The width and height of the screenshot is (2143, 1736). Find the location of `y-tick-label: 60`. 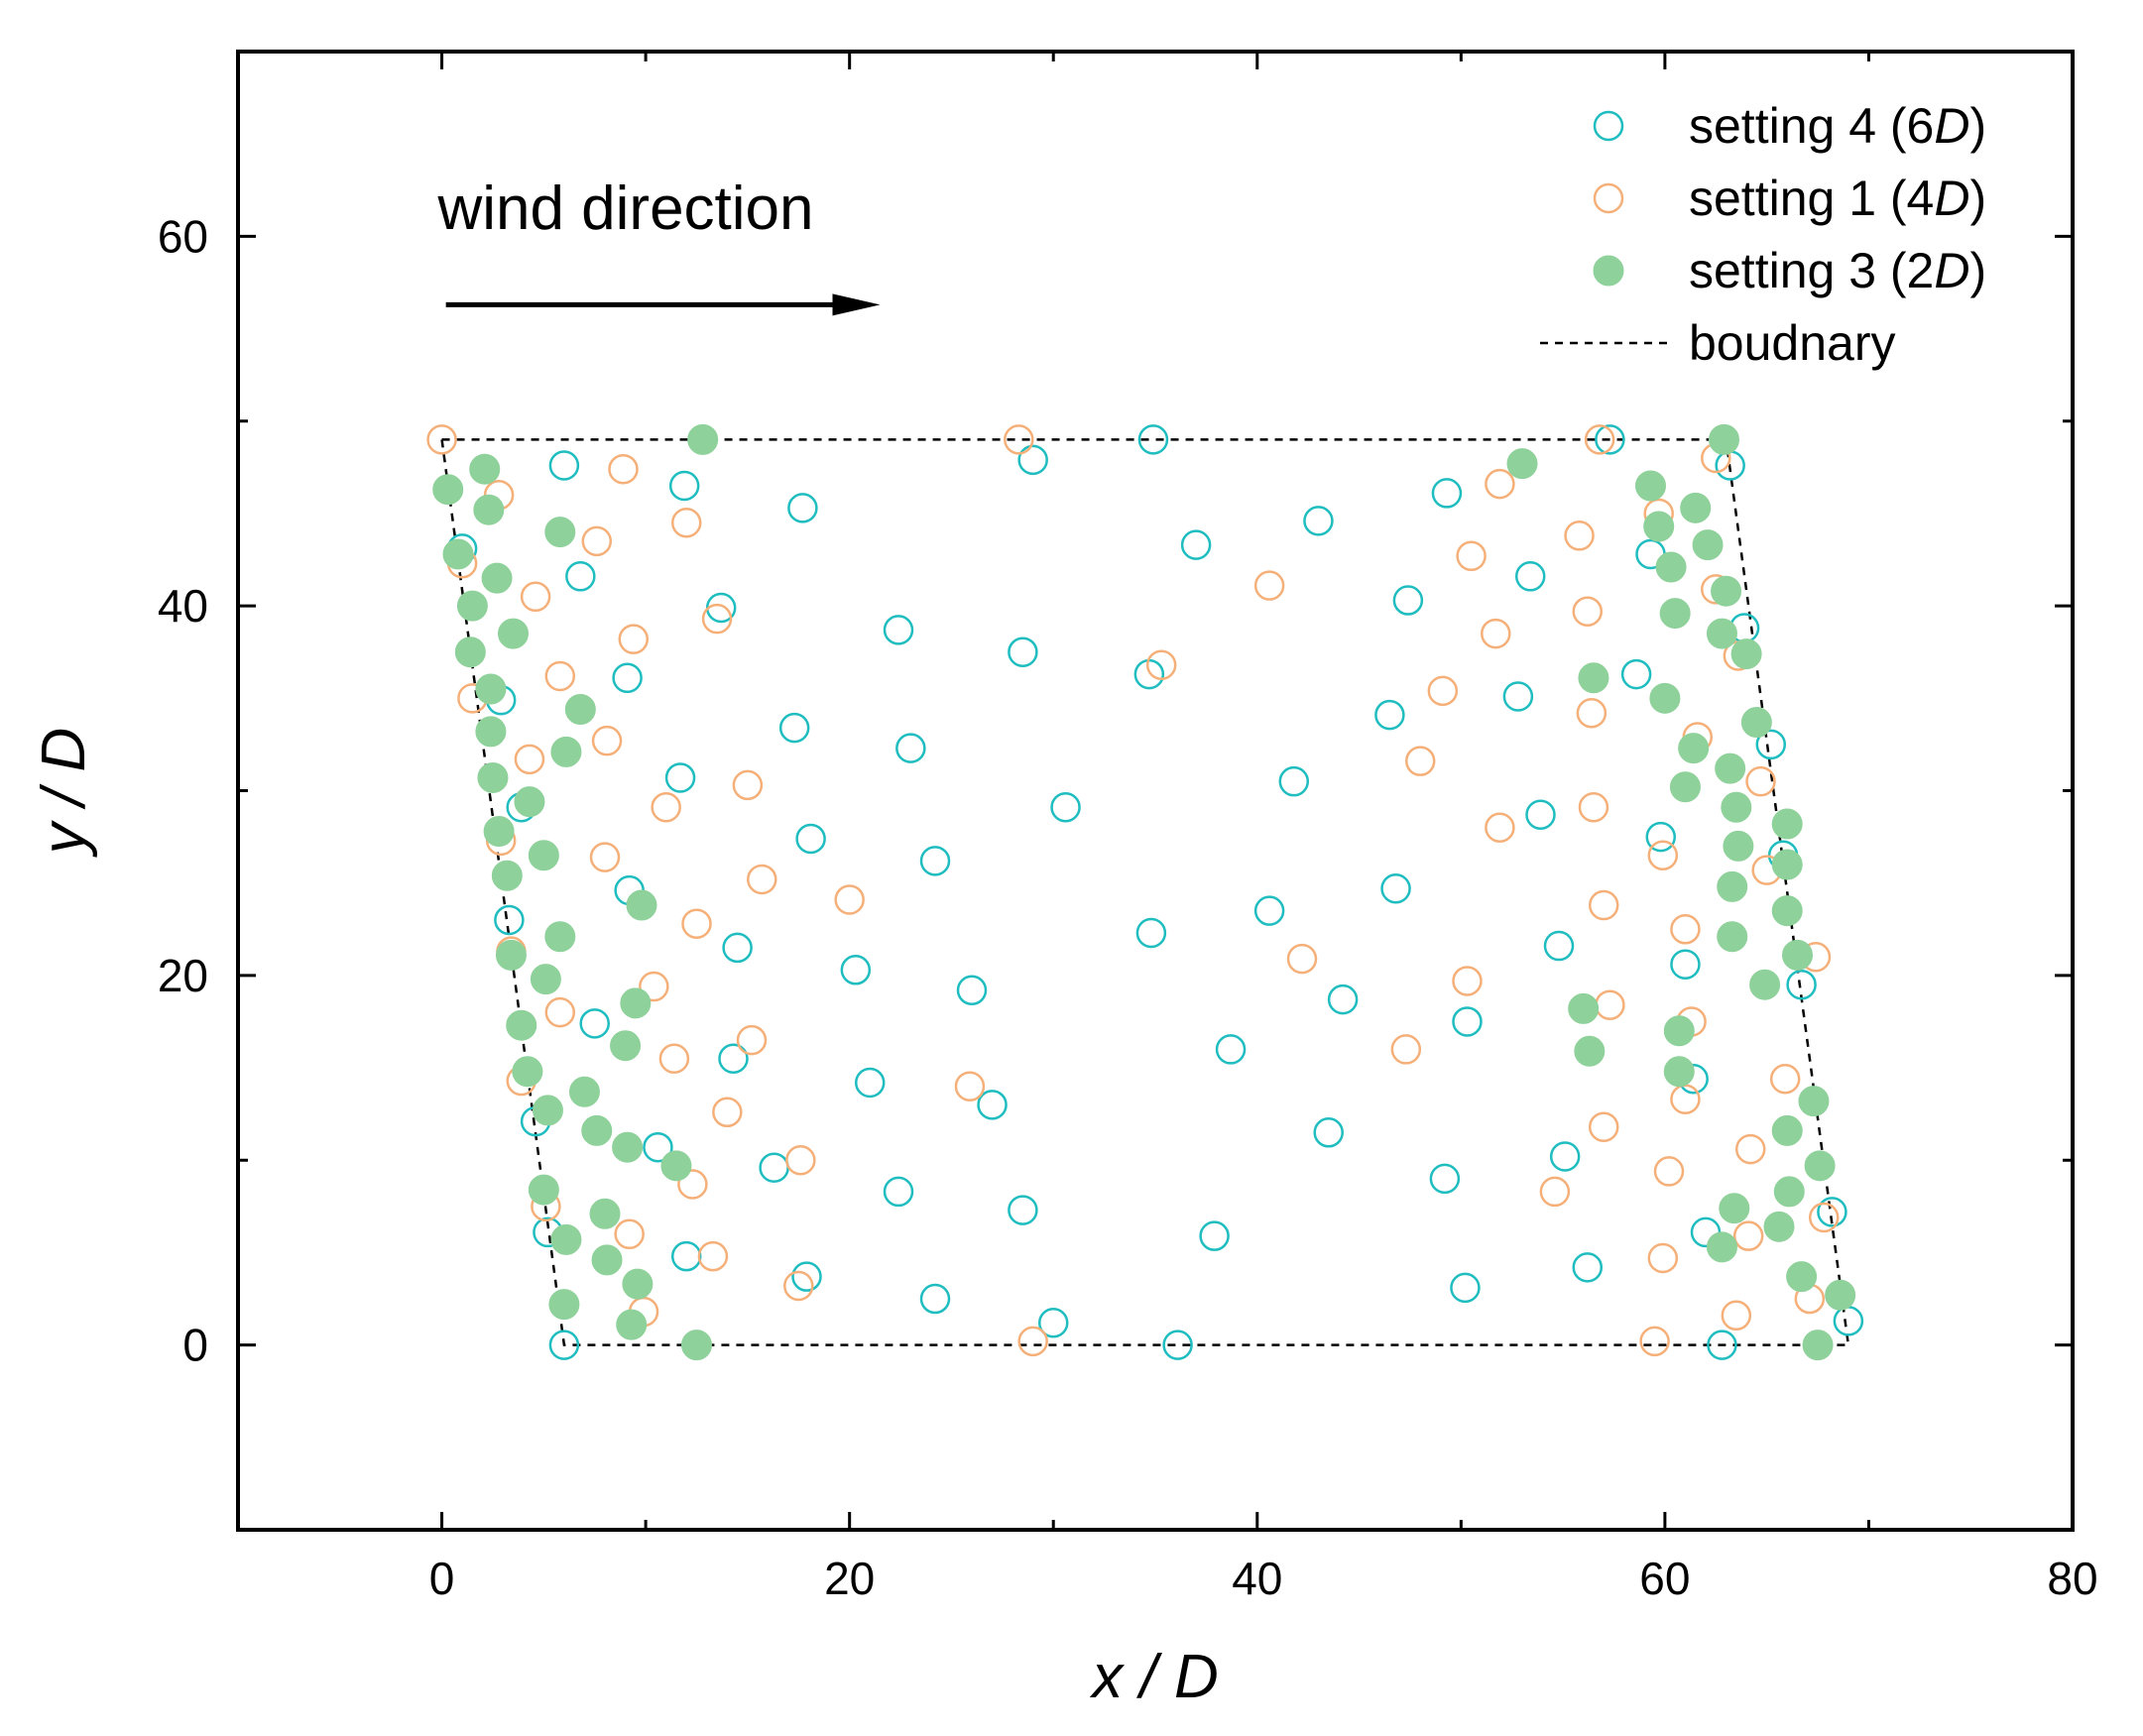

y-tick-label: 60 is located at coordinates (183, 236).